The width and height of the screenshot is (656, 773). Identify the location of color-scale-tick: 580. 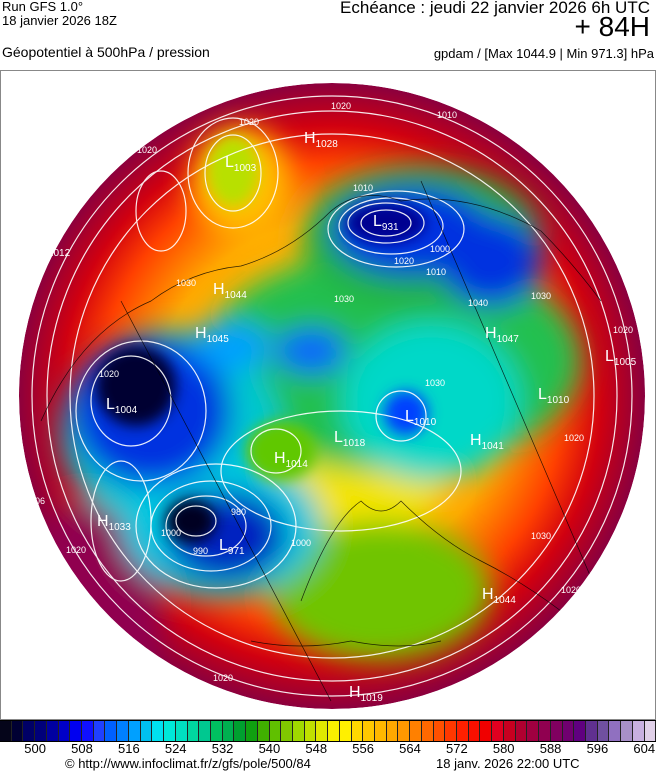
(503, 748).